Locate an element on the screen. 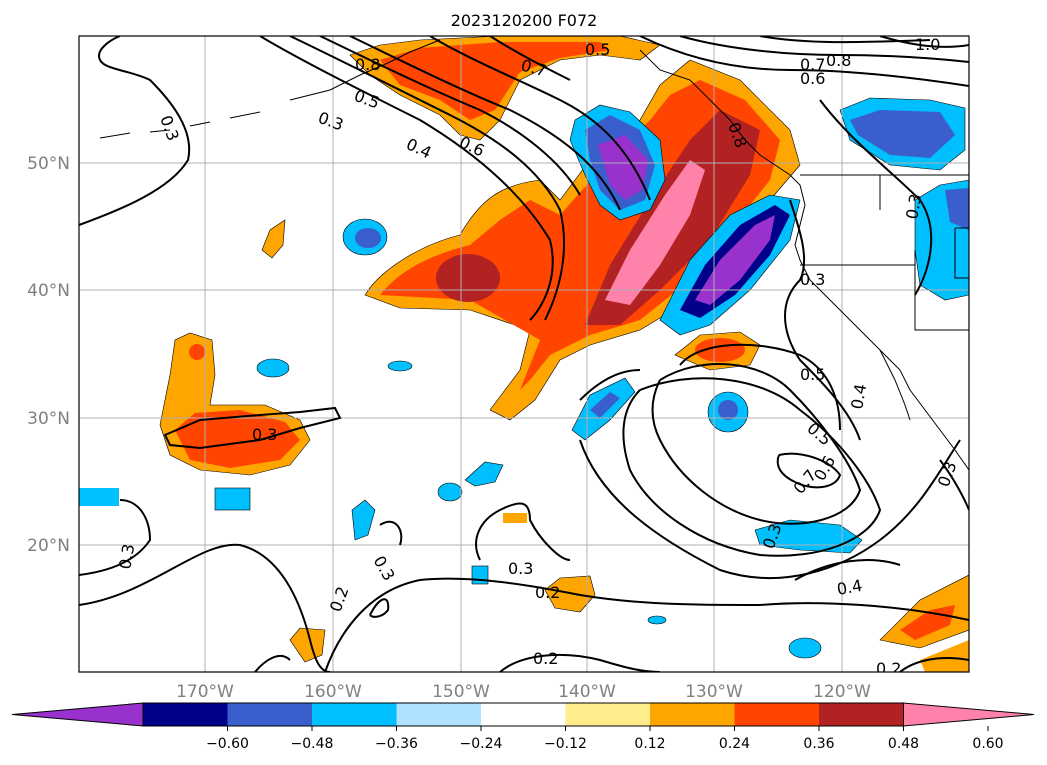 The height and width of the screenshot is (765, 1047). neg-bit-3-core is located at coordinates (728, 410).